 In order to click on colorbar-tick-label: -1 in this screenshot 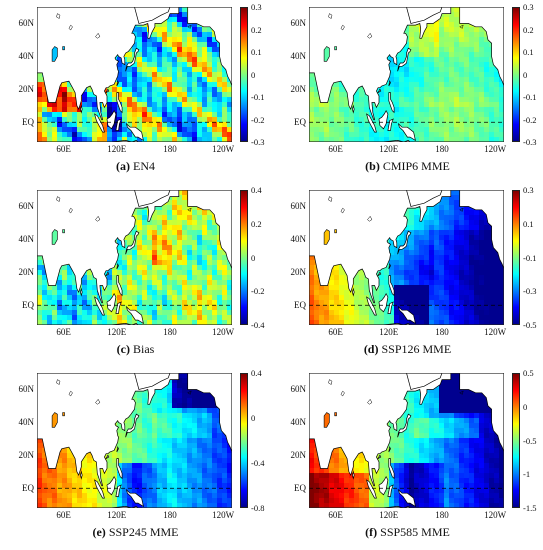, I will do `click(527, 474)`.